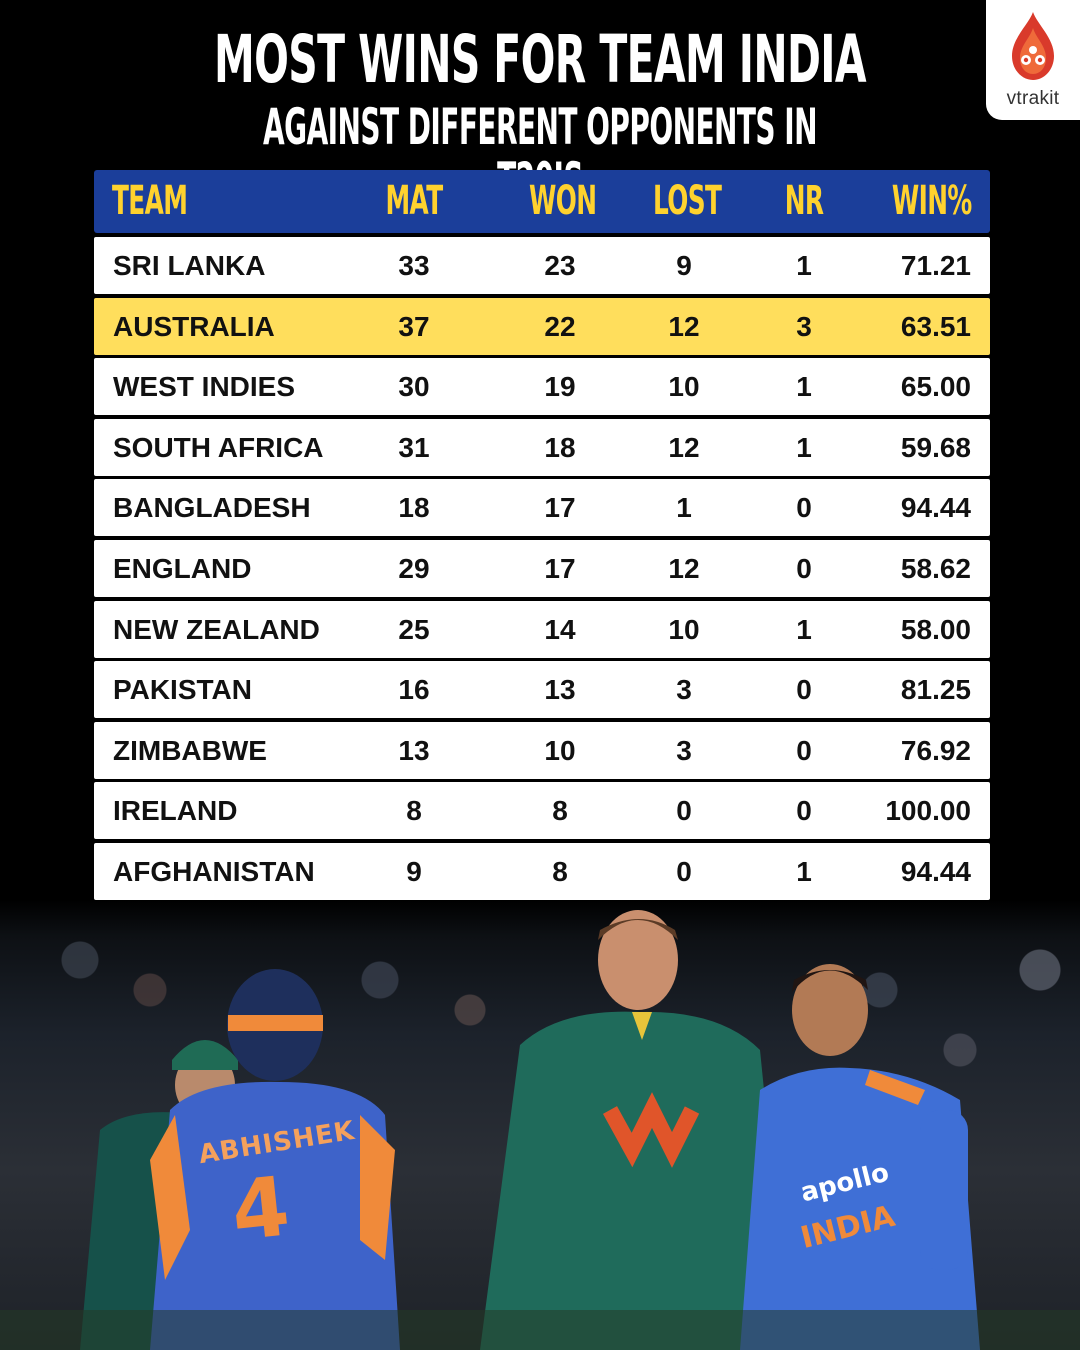 The height and width of the screenshot is (1350, 1080). Describe the element at coordinates (932, 201) in the screenshot. I see `column-header-win-pct: WIN%` at that location.